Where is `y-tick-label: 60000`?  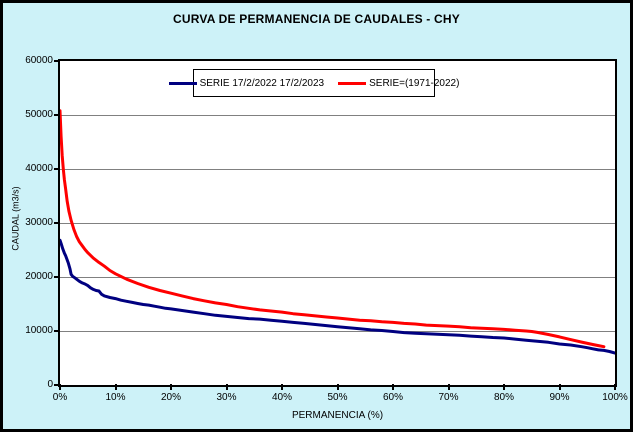 y-tick-label: 60000 is located at coordinates (39, 60).